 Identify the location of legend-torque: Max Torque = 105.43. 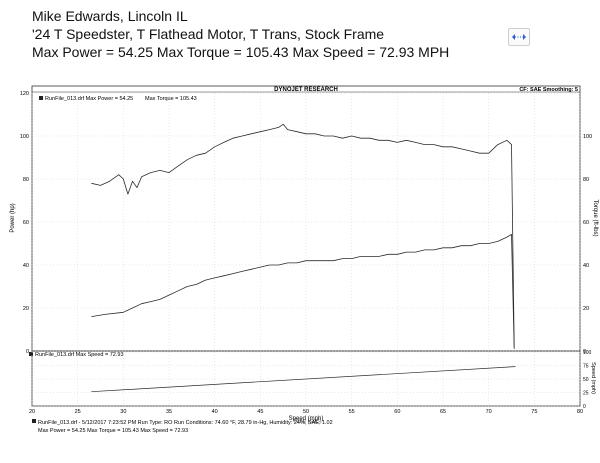
(171, 99).